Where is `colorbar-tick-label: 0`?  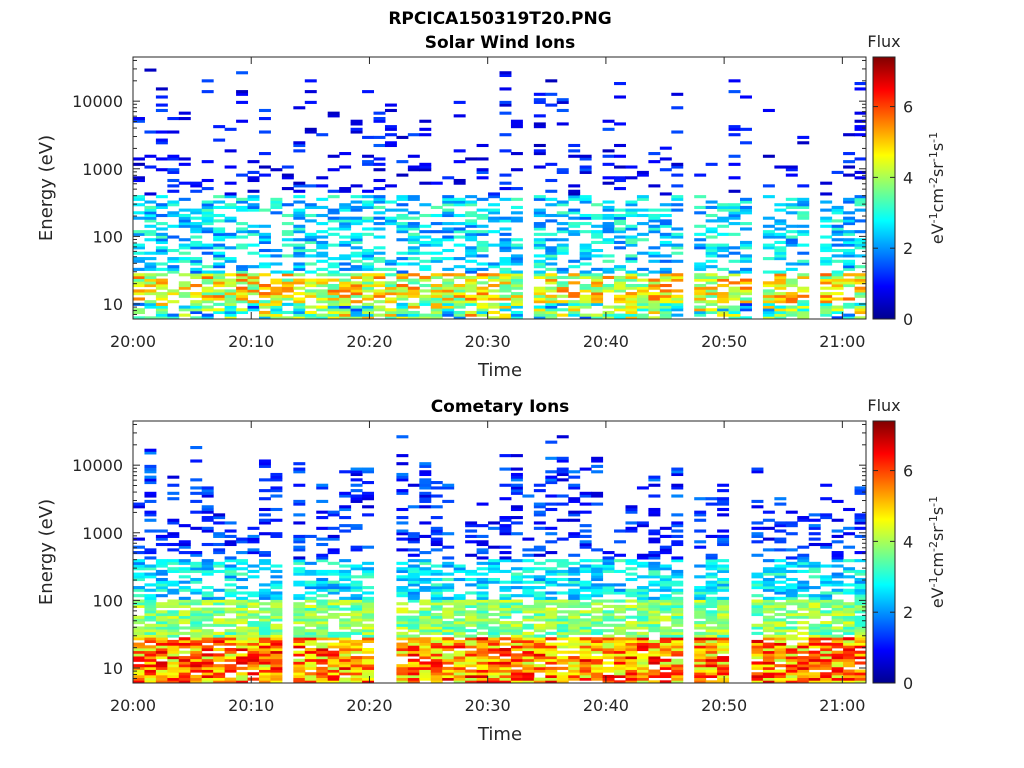 colorbar-tick-label: 0 is located at coordinates (908, 319).